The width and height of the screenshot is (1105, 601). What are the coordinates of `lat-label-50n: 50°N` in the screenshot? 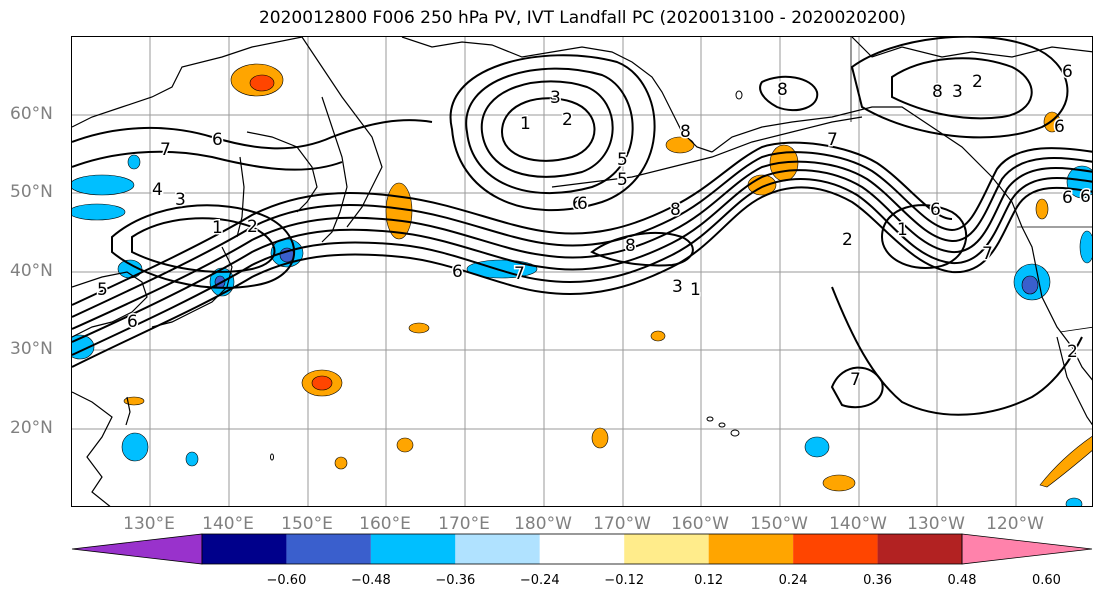 It's located at (31, 192).